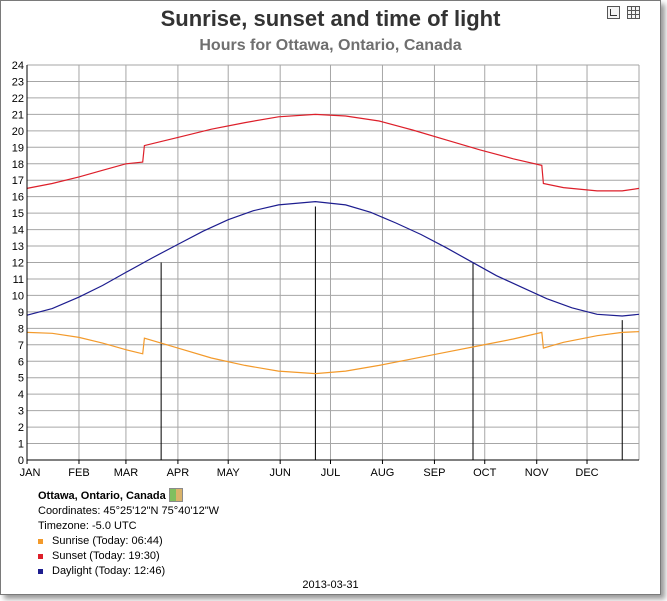  I want to click on legend-item-sunrise: Sunrise (Today: 06:44), so click(128, 541).